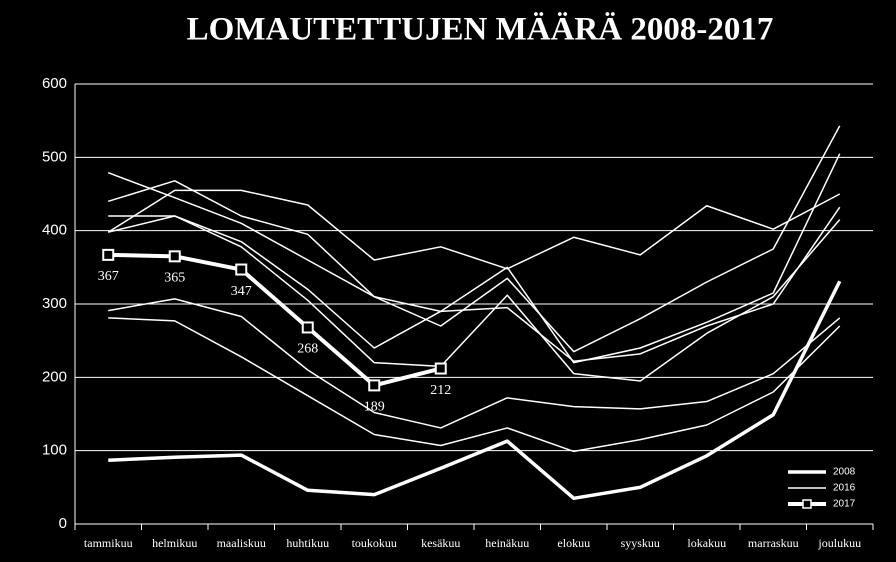 The width and height of the screenshot is (896, 562). I want to click on x-tick-label: toukokuu, so click(374, 543).